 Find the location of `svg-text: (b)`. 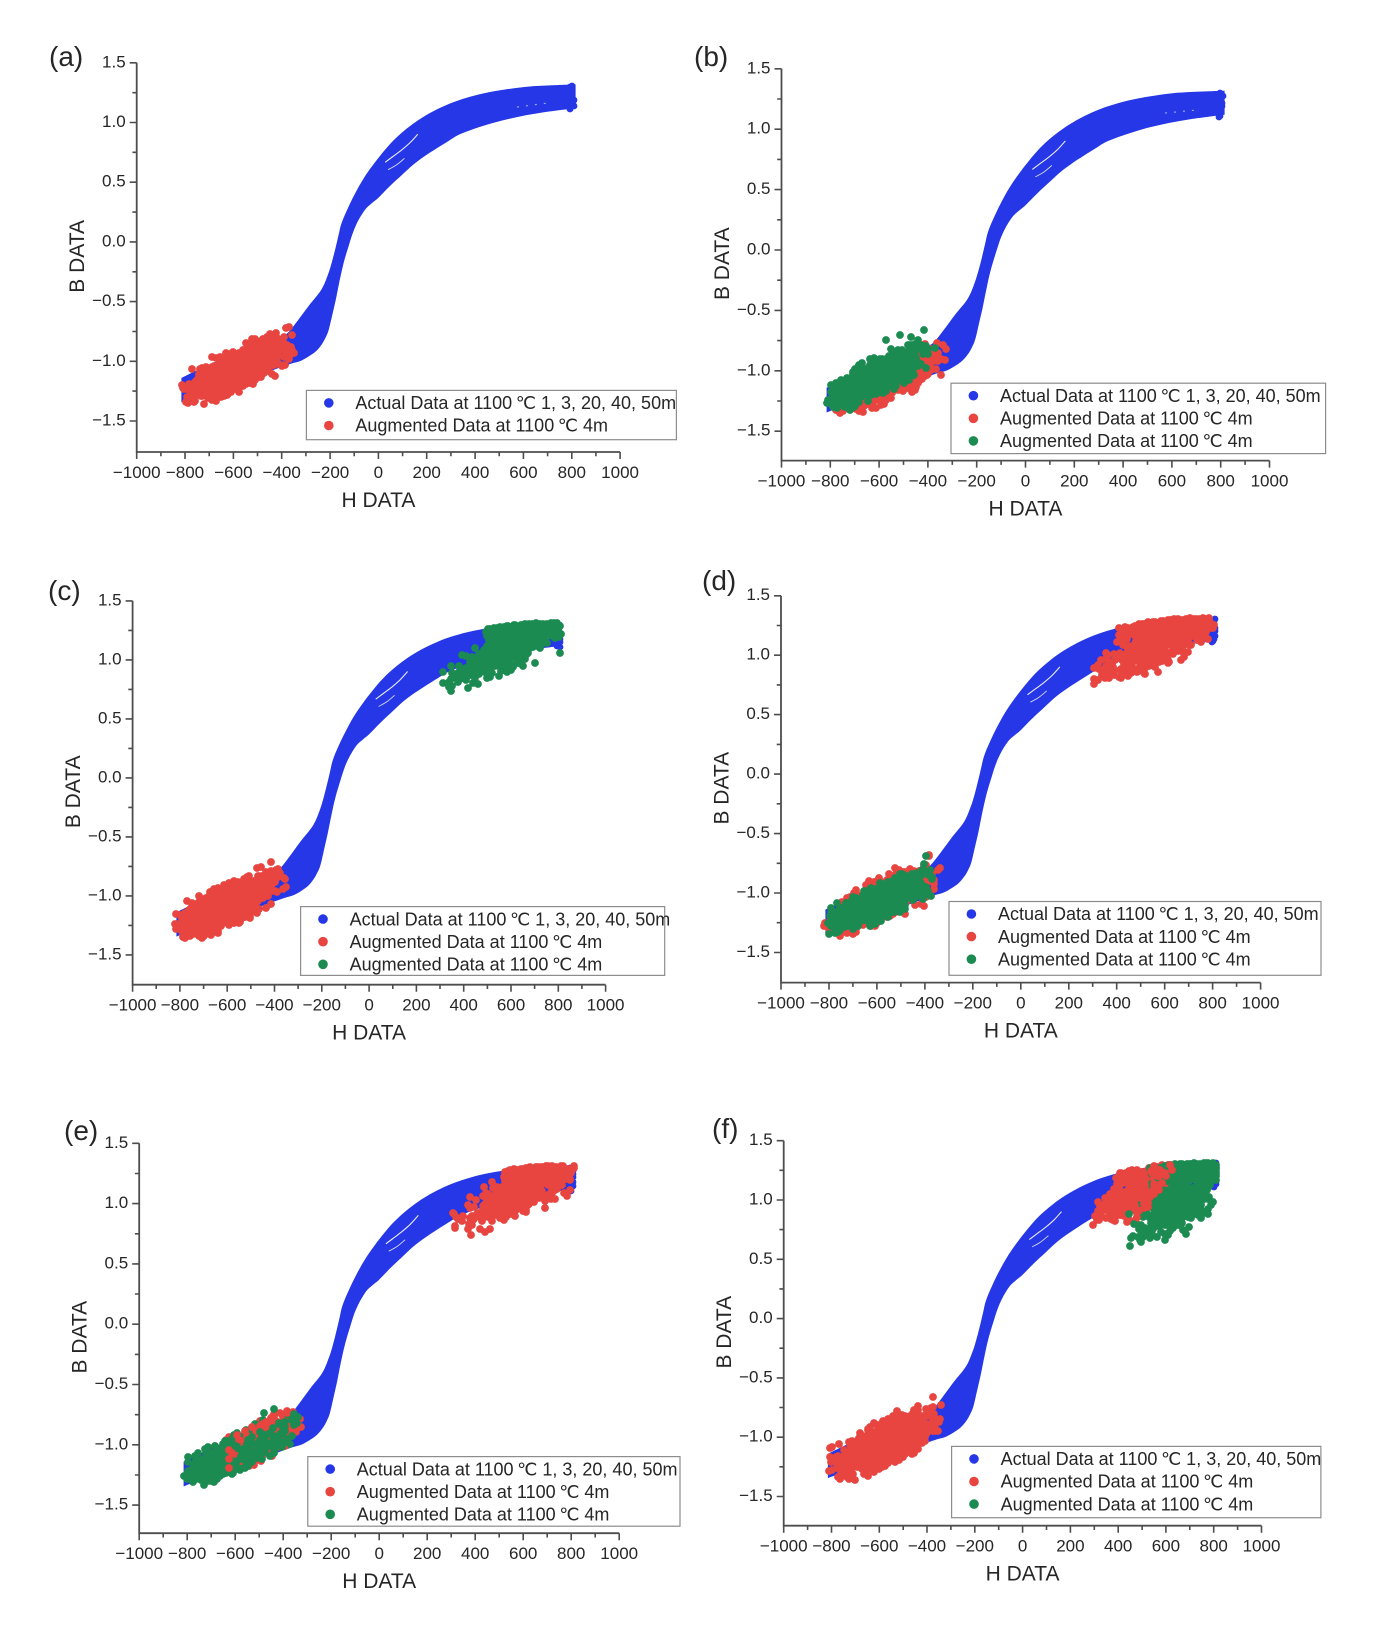

svg-text: (b) is located at coordinates (711, 56).